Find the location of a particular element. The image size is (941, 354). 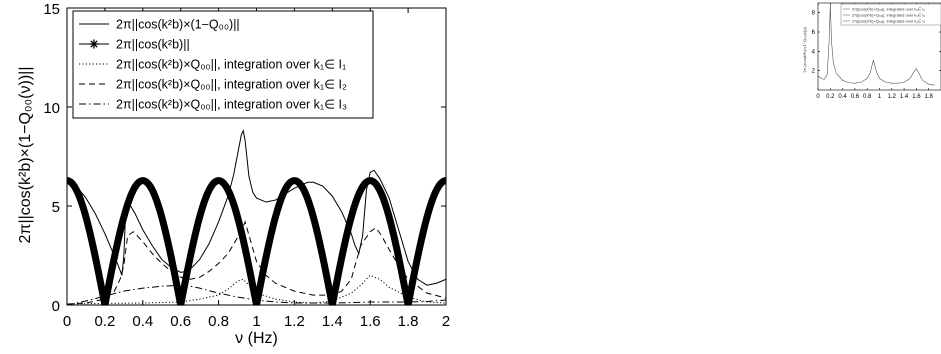

y-axis-label: 2π||cos(k²b)×(1−Q₀₀(ν))|| is located at coordinates (25, 155).